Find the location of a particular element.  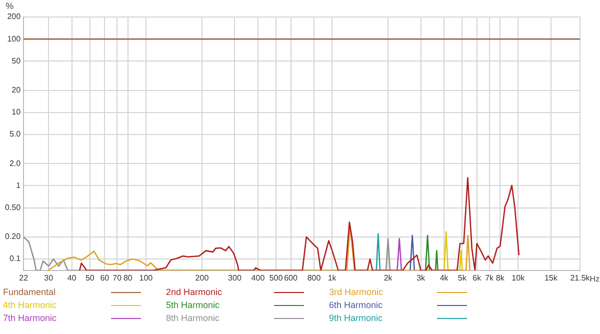

text: 9th Harmonic is located at coordinates (356, 318).